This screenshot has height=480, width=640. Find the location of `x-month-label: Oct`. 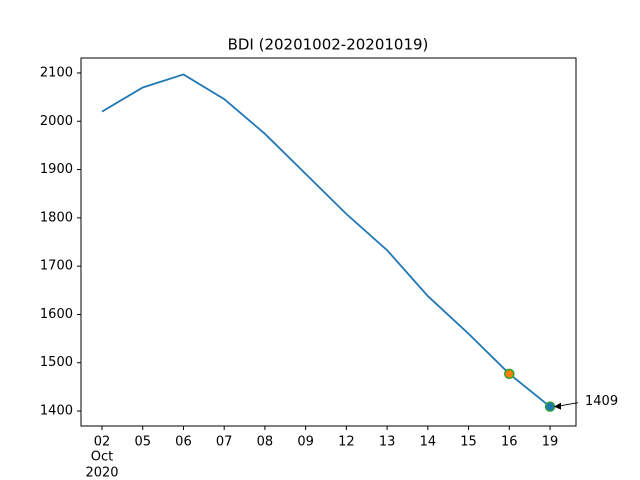

x-month-label: Oct is located at coordinates (102, 457).